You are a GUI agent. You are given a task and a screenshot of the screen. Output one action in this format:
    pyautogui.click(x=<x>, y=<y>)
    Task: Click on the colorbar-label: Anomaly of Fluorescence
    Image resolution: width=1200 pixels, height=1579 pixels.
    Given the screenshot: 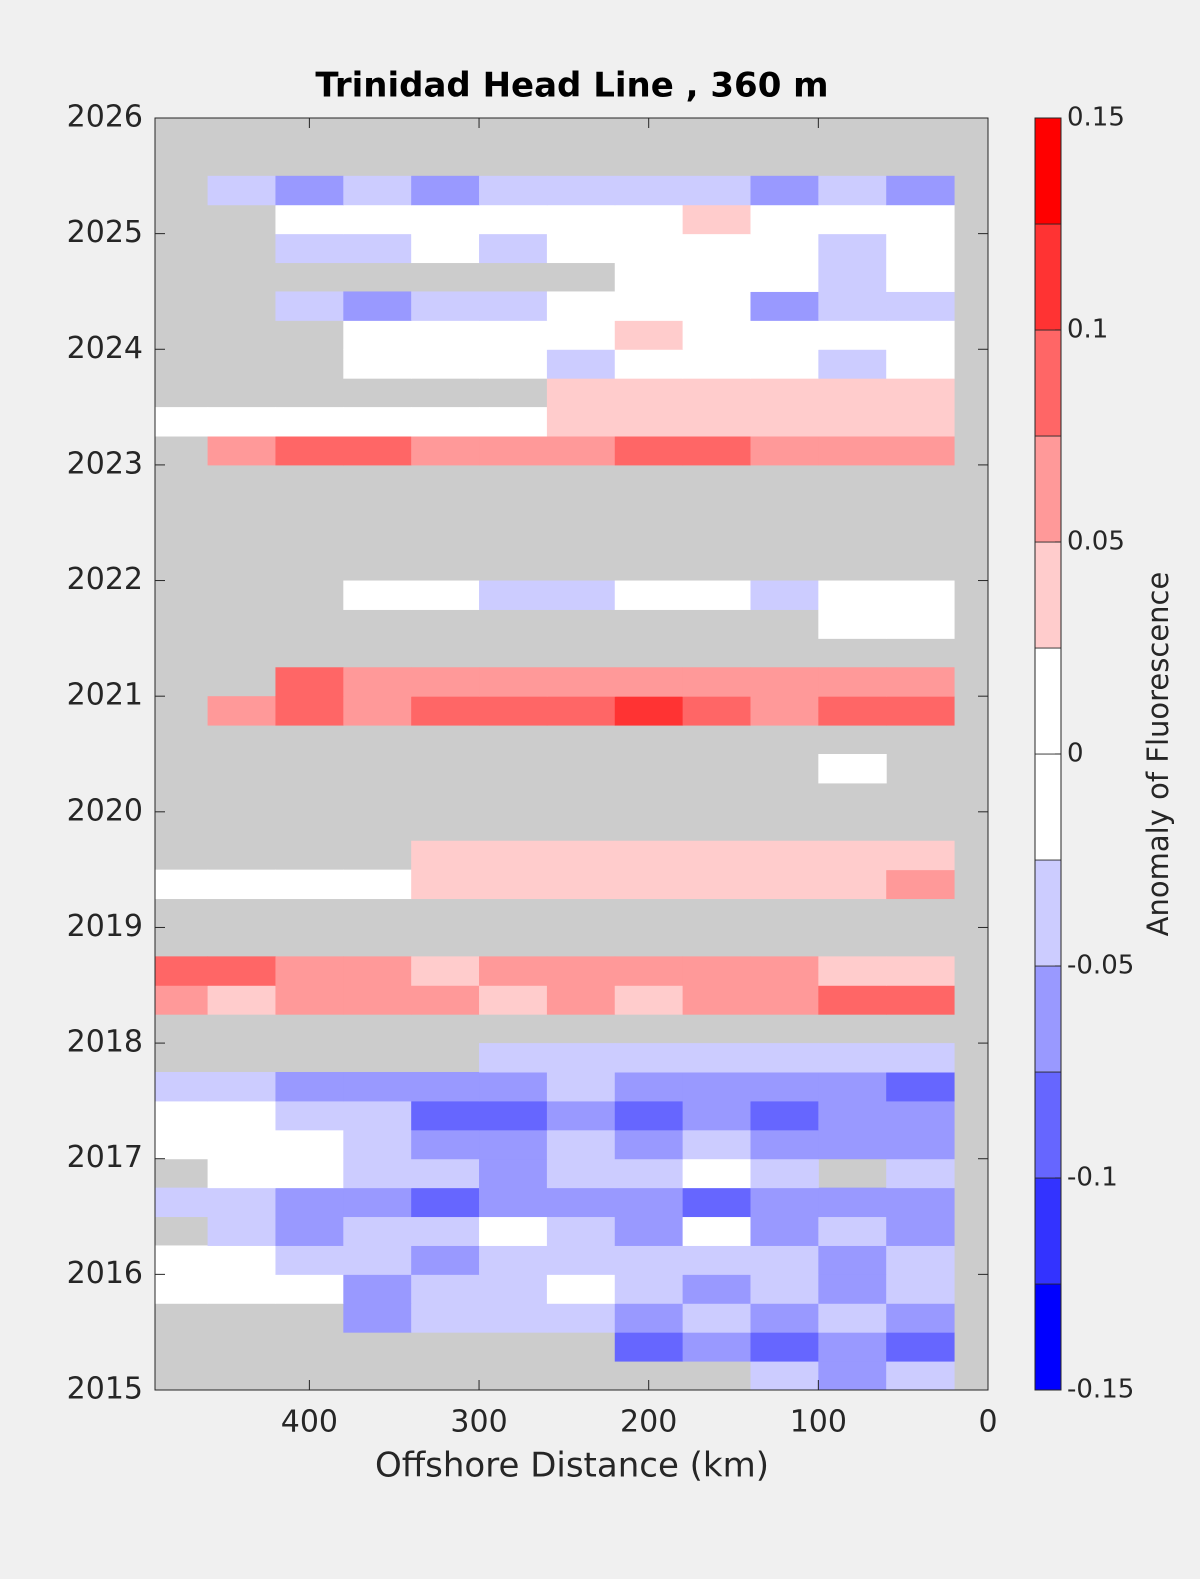 What is the action you would take?
    pyautogui.click(x=1158, y=754)
    